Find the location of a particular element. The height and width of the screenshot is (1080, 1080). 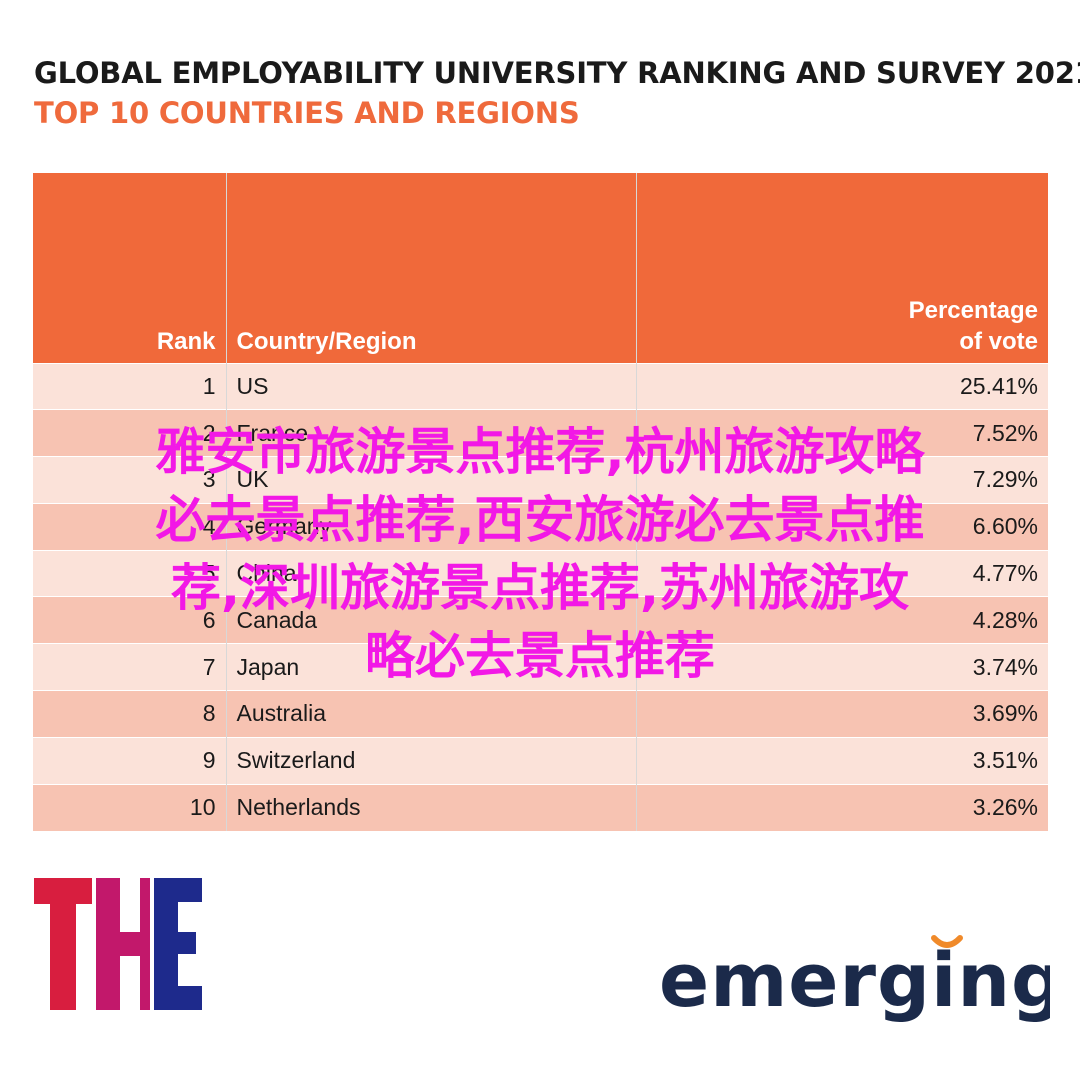

rank-cell: 4 is located at coordinates (129, 526).